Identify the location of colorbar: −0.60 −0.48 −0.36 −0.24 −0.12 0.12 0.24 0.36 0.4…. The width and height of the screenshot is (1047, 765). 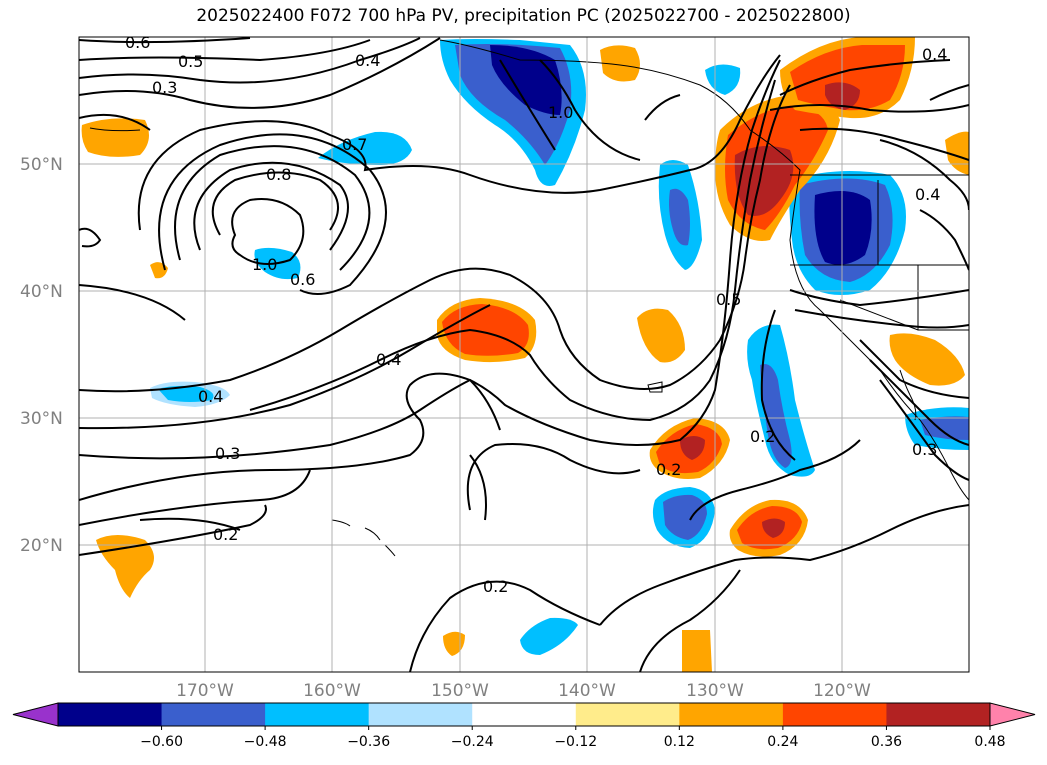
(524, 726).